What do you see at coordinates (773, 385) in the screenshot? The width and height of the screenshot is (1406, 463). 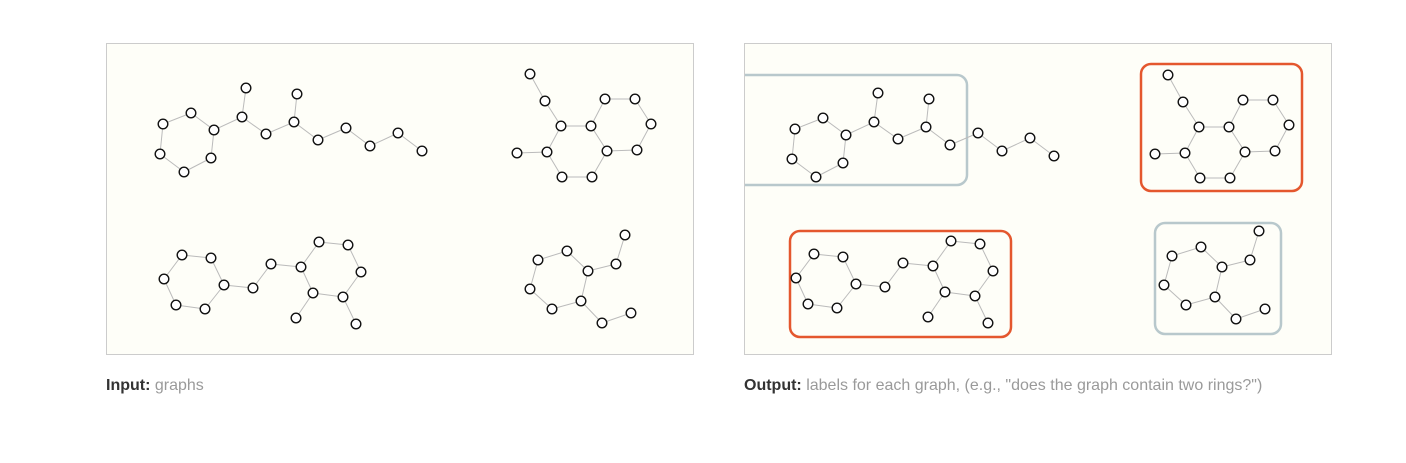 I see `output-caption-label: Output:` at bounding box center [773, 385].